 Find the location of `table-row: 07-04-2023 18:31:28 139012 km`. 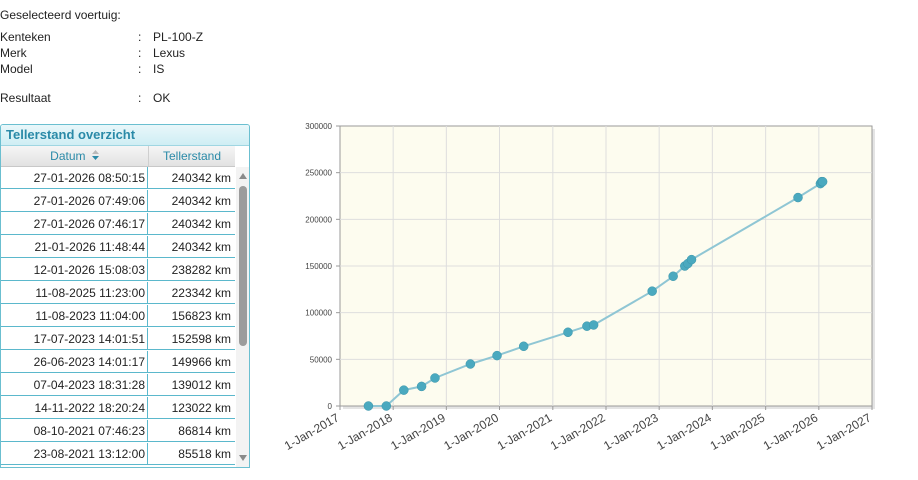

table-row: 07-04-2023 18:31:28 139012 km is located at coordinates (118, 385).